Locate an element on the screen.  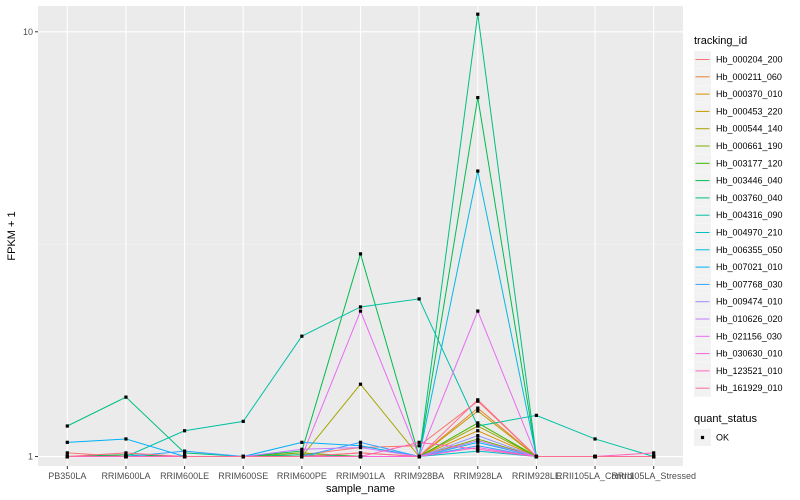
legend-label: Hb_000544_140 is located at coordinates (749, 129).